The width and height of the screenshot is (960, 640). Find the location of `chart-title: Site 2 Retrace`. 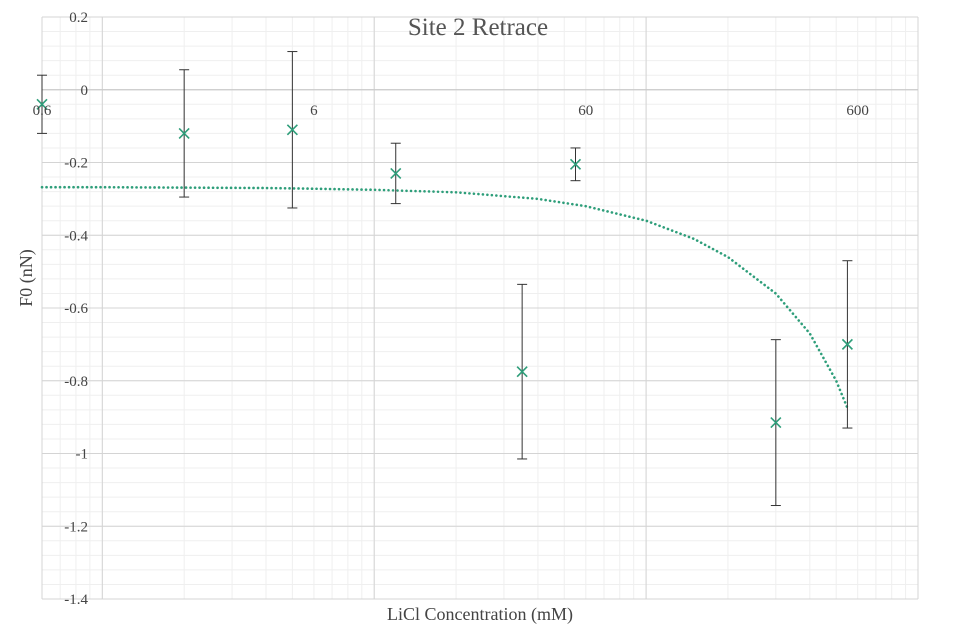

chart-title: Site 2 Retrace is located at coordinates (478, 27).